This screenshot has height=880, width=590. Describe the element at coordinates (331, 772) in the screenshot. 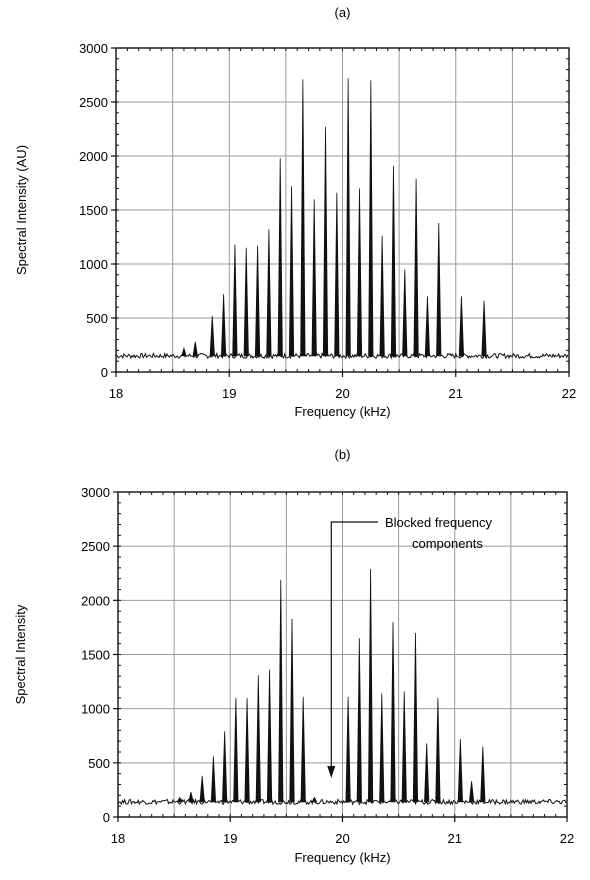

I see `annotation-arrowhead` at that location.